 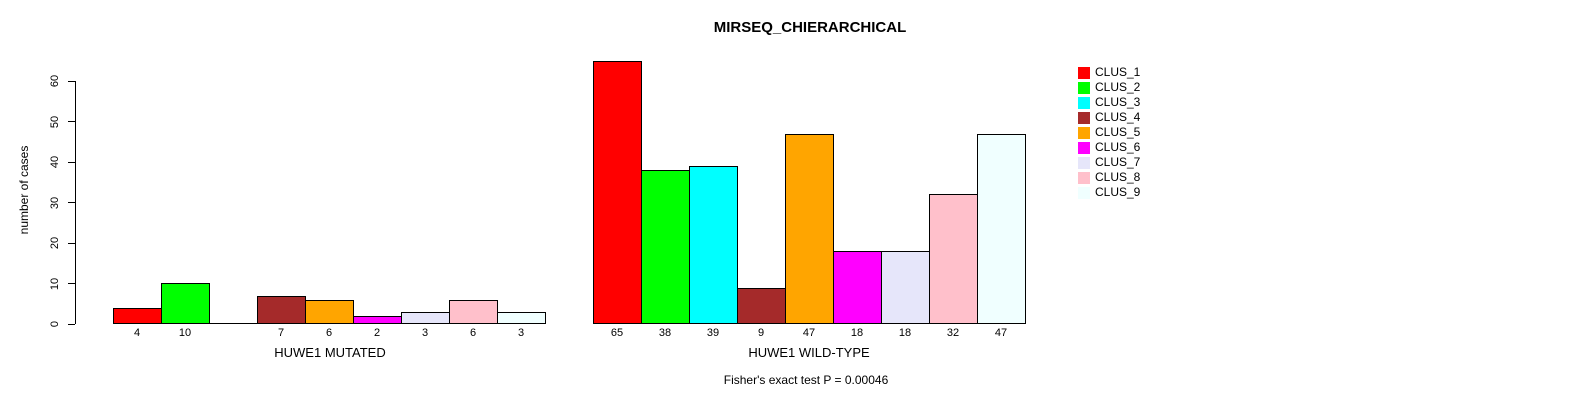 What do you see at coordinates (1118, 87) in the screenshot?
I see `legend-label: CLUS_2` at bounding box center [1118, 87].